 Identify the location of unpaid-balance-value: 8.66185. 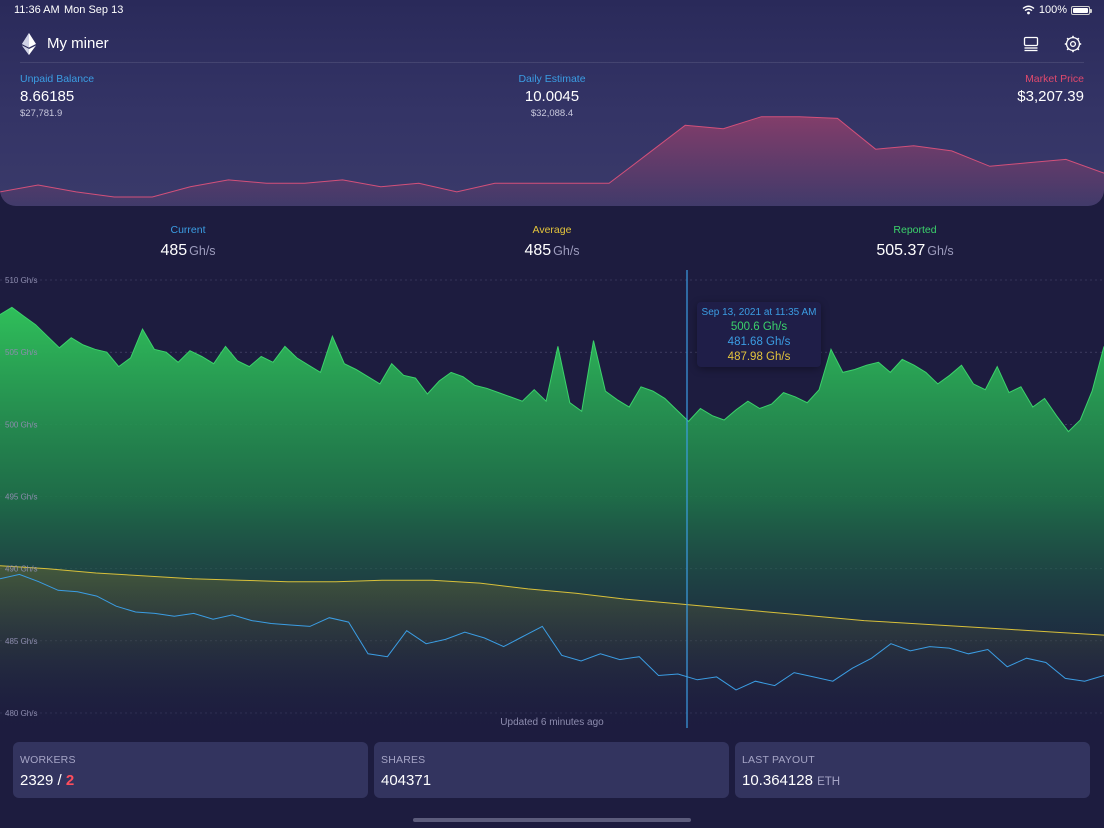
(47, 96).